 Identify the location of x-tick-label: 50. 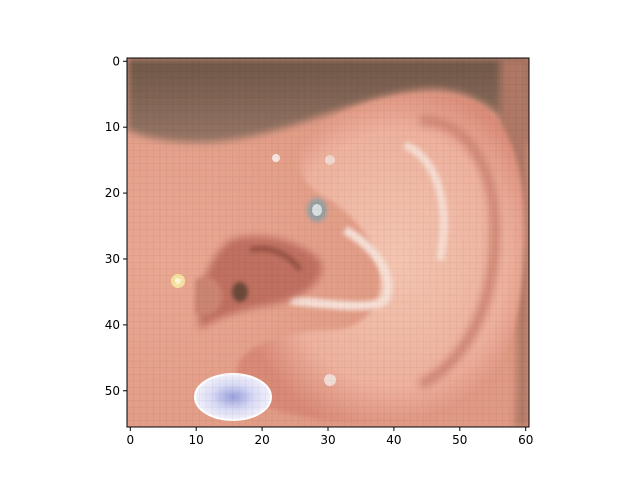
(459, 440).